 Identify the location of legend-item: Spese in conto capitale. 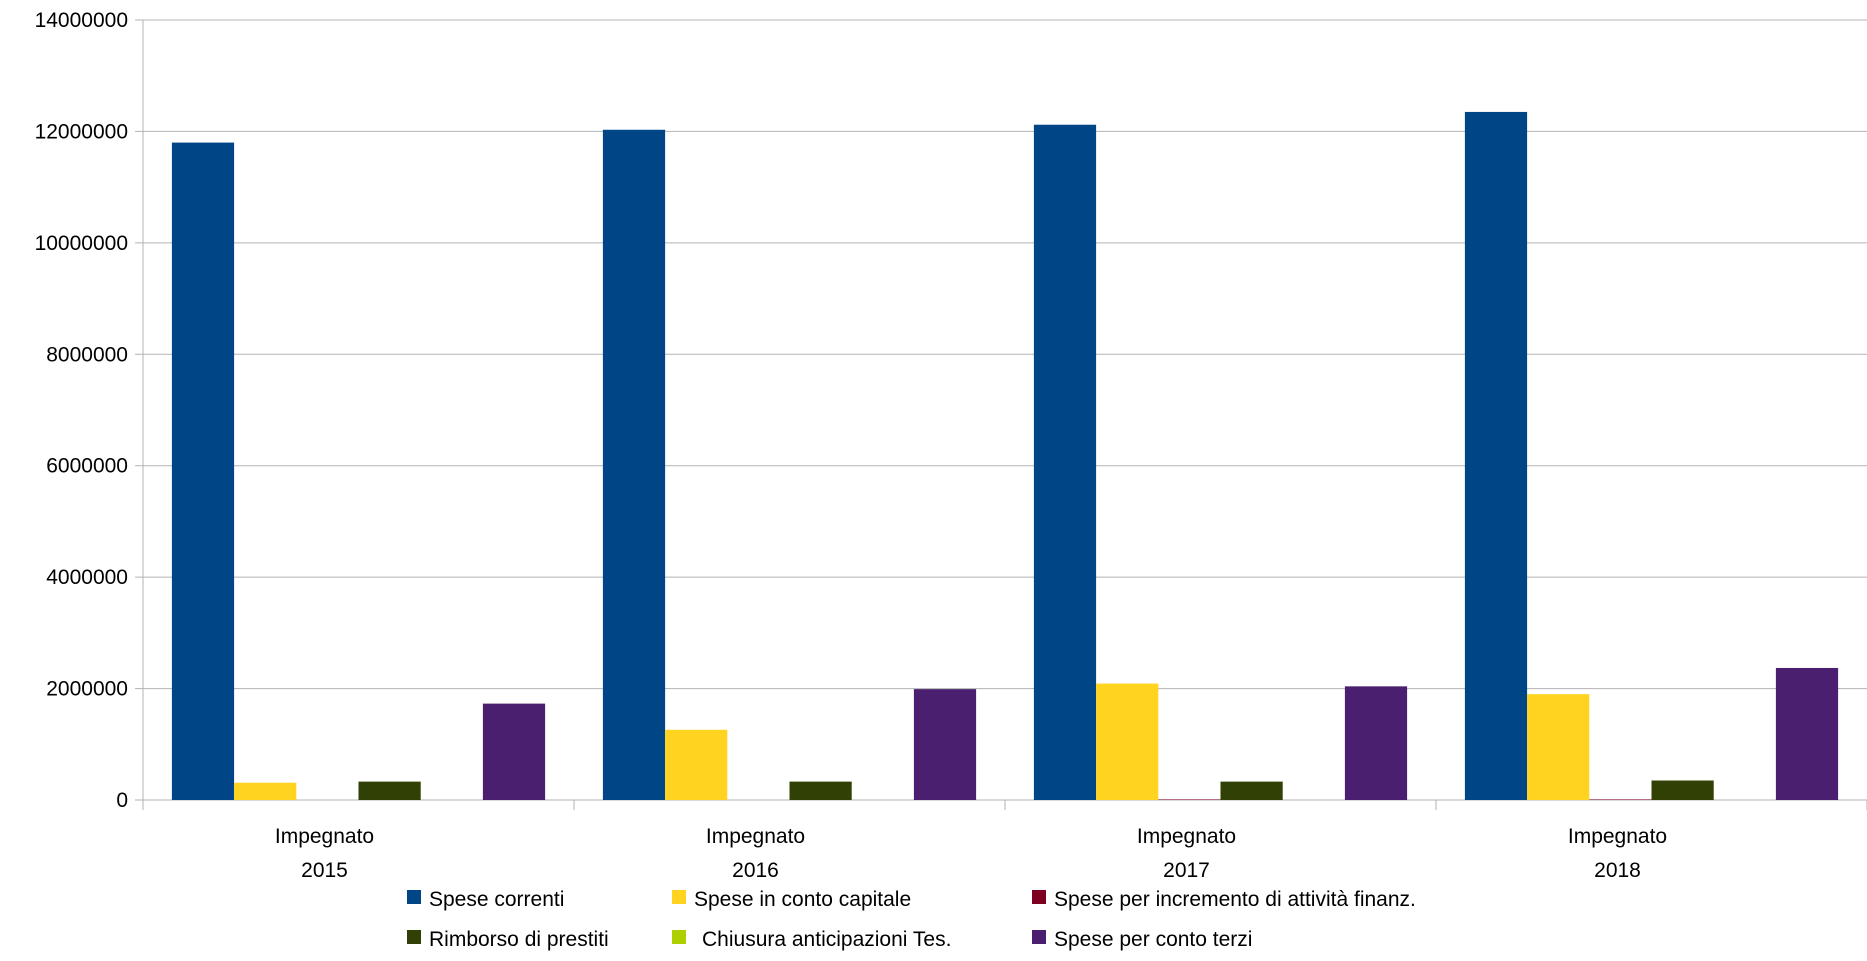
(791, 899).